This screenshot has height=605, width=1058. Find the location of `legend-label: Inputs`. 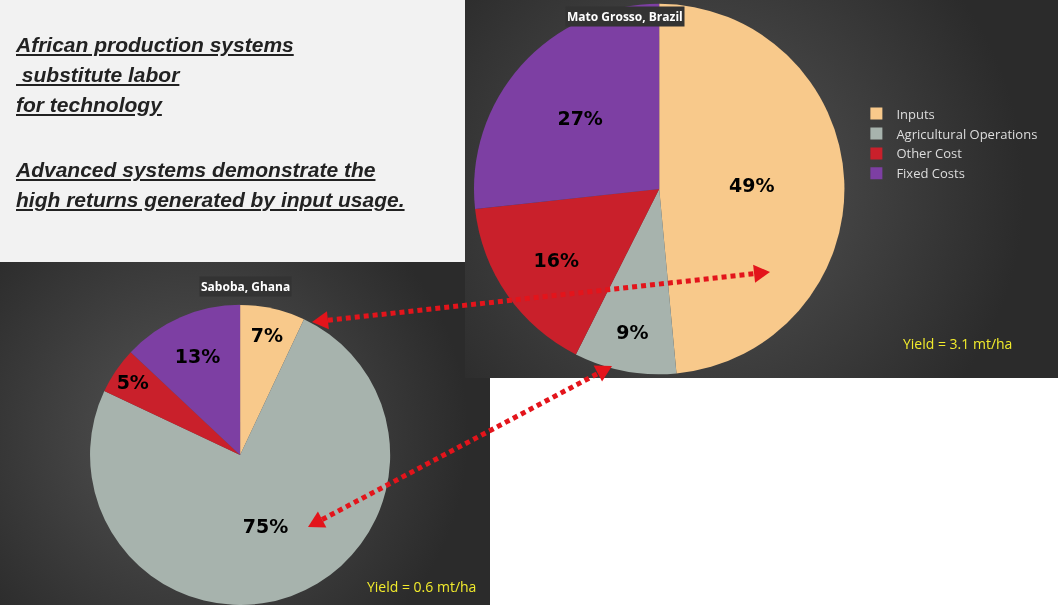

legend-label: Inputs is located at coordinates (915, 113).